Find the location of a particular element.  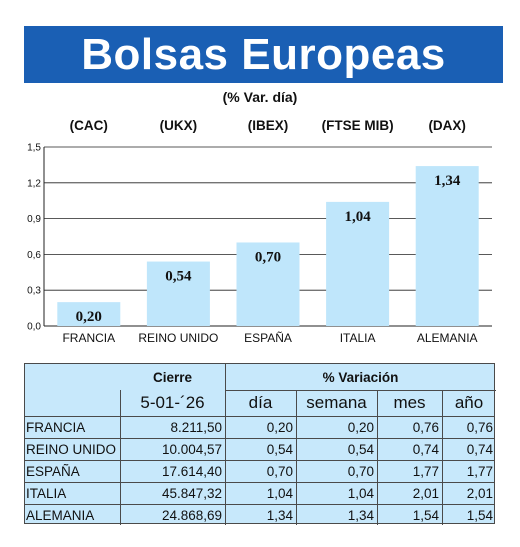

cell-semana: 0,70 is located at coordinates (360, 471).